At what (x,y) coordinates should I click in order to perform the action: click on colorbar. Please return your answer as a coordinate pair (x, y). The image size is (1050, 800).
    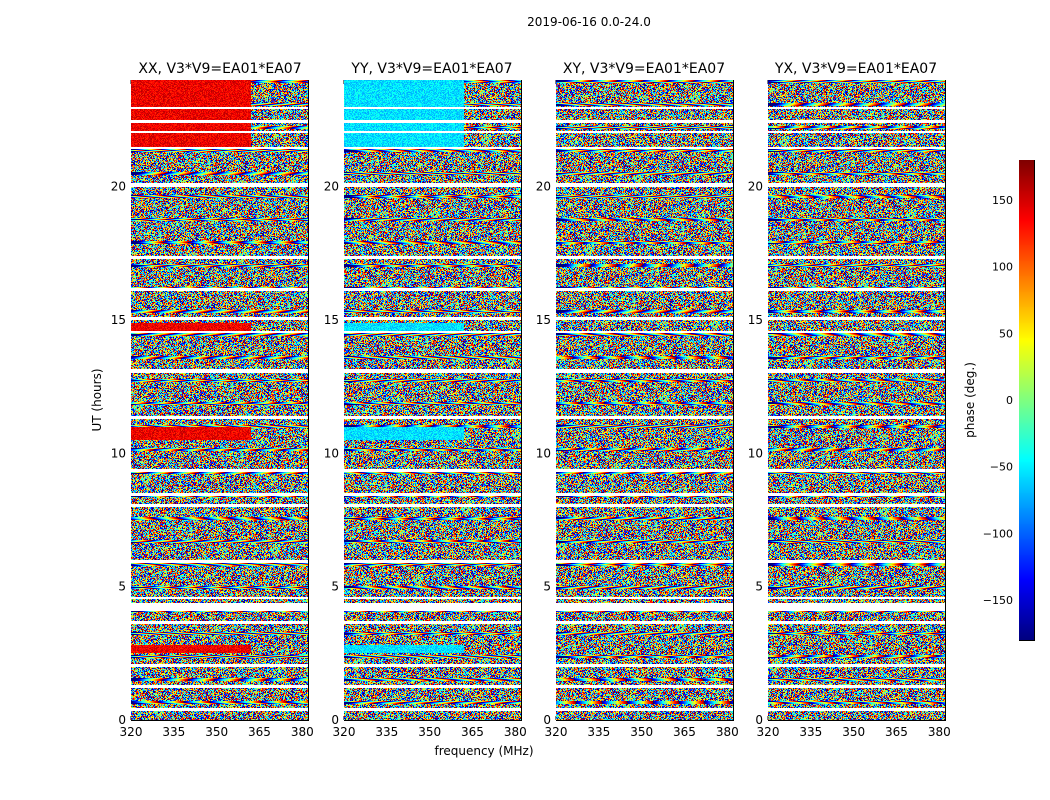
    Looking at the image, I should click on (1026, 400).